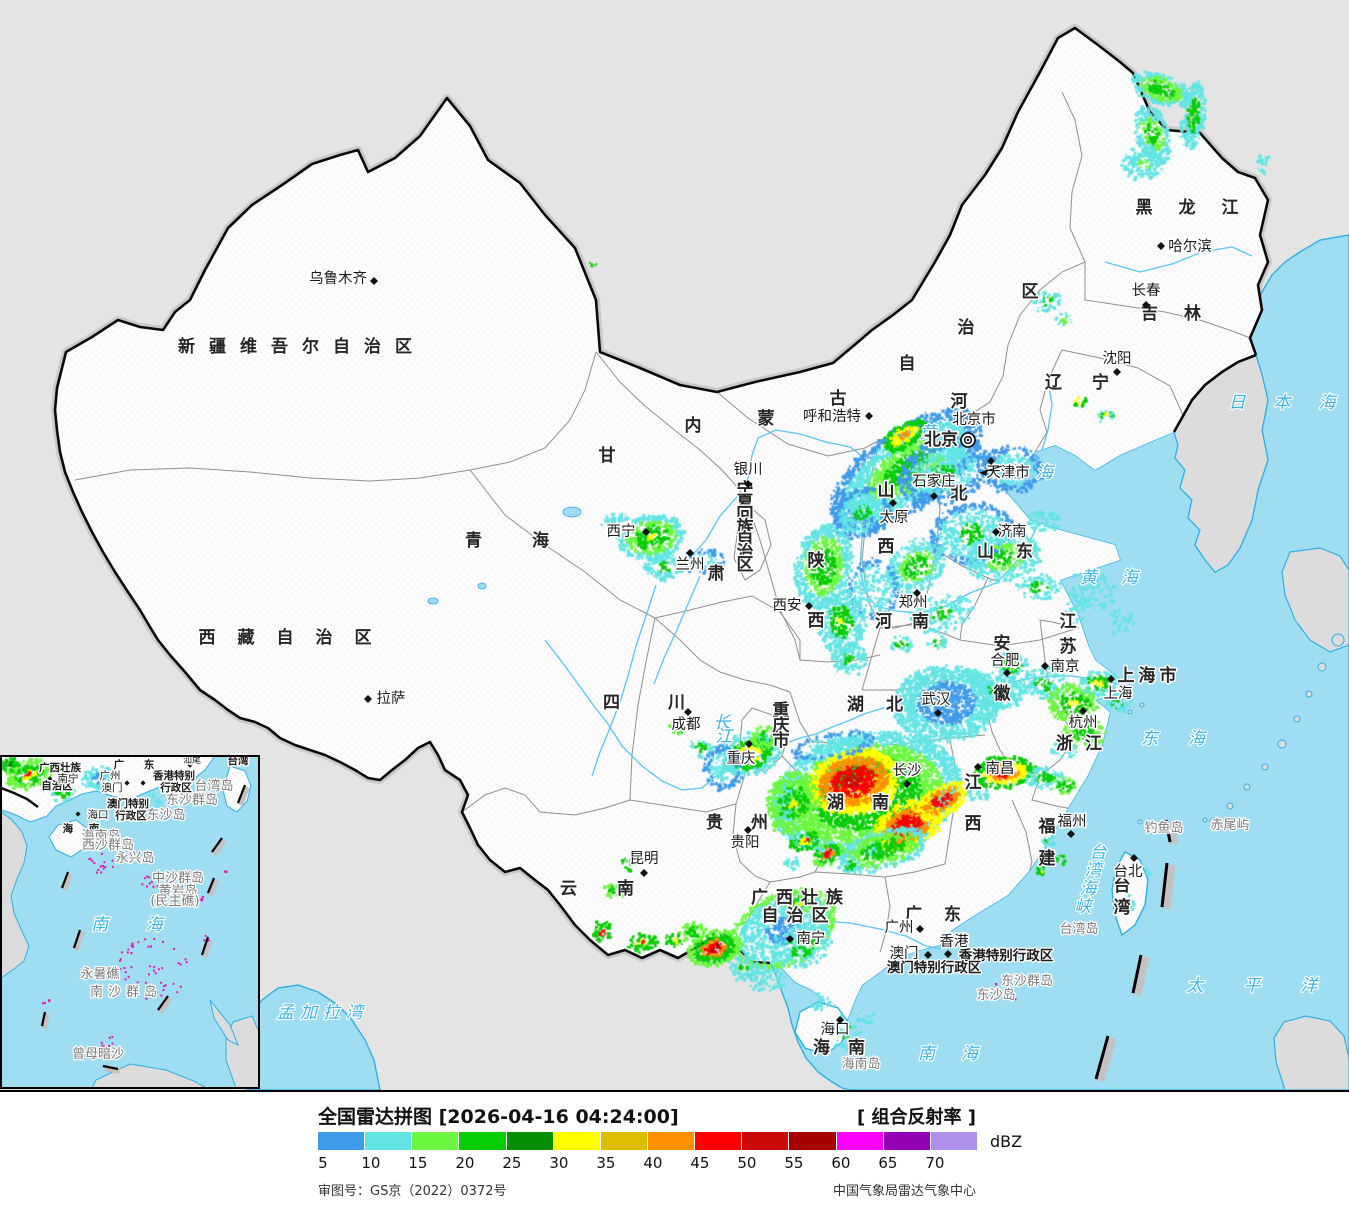 The image size is (1349, 1208). Describe the element at coordinates (110, 776) in the screenshot. I see `inset-label: 广州` at that location.